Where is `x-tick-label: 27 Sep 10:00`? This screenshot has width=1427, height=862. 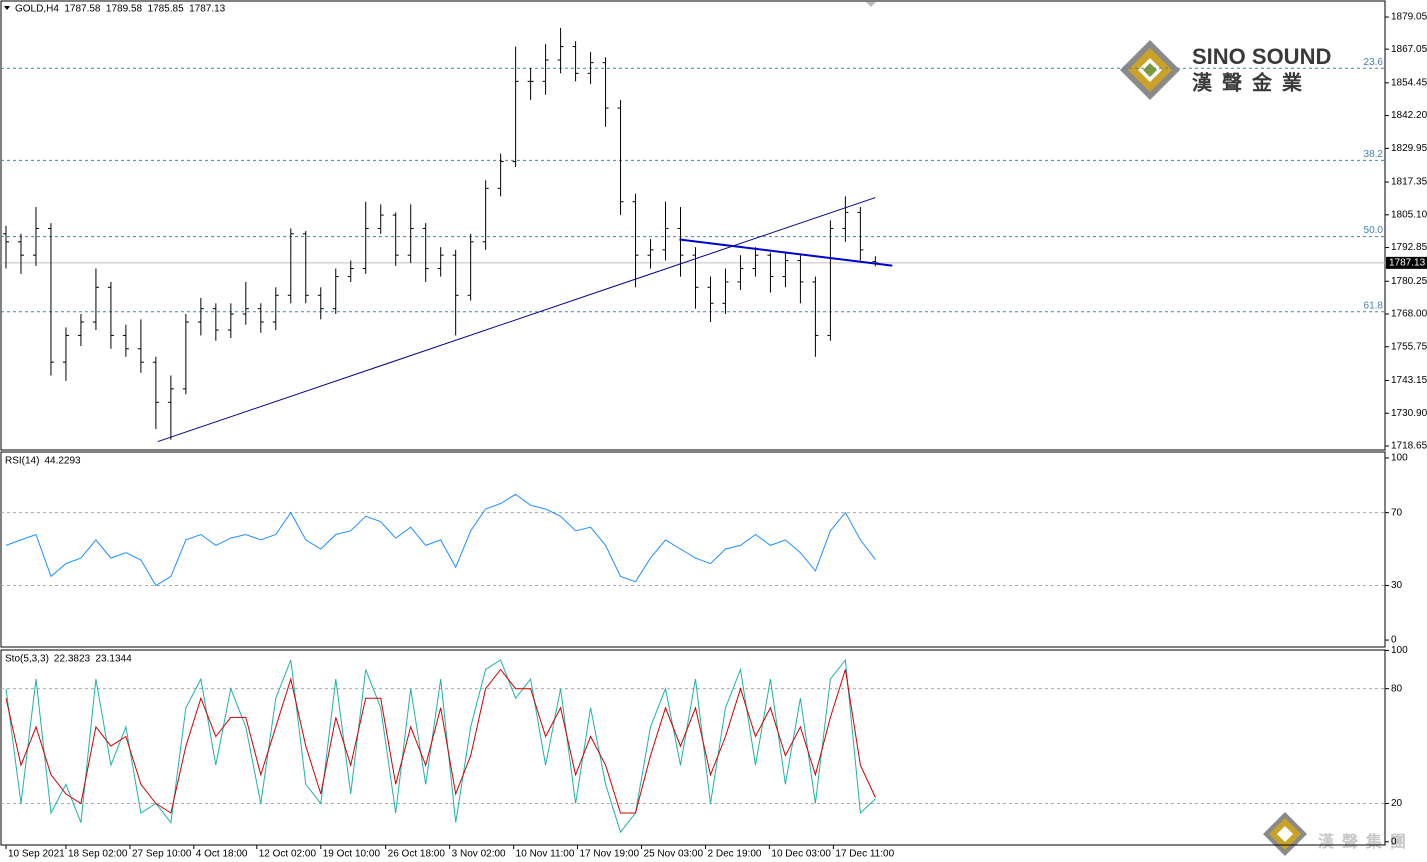
x-tick-label: 27 Sep 10:00 is located at coordinates (162, 854).